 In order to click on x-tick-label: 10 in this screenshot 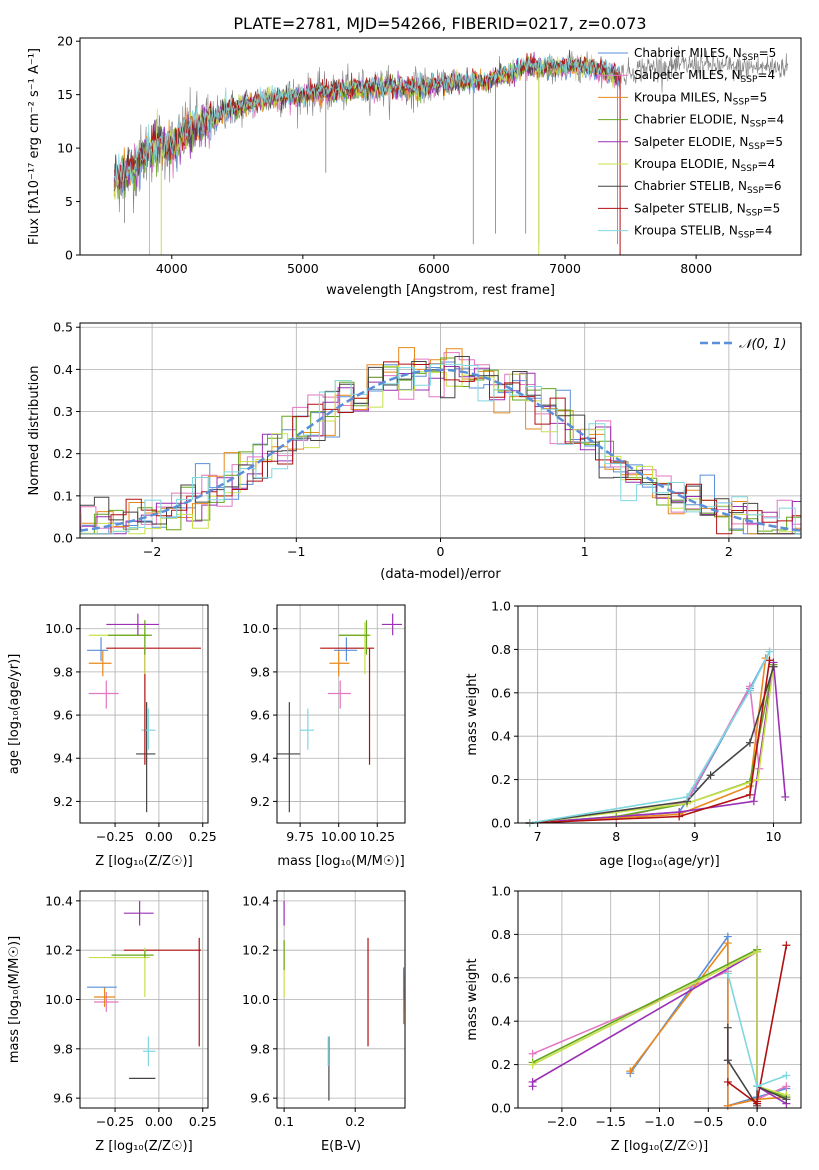, I will do `click(774, 836)`.